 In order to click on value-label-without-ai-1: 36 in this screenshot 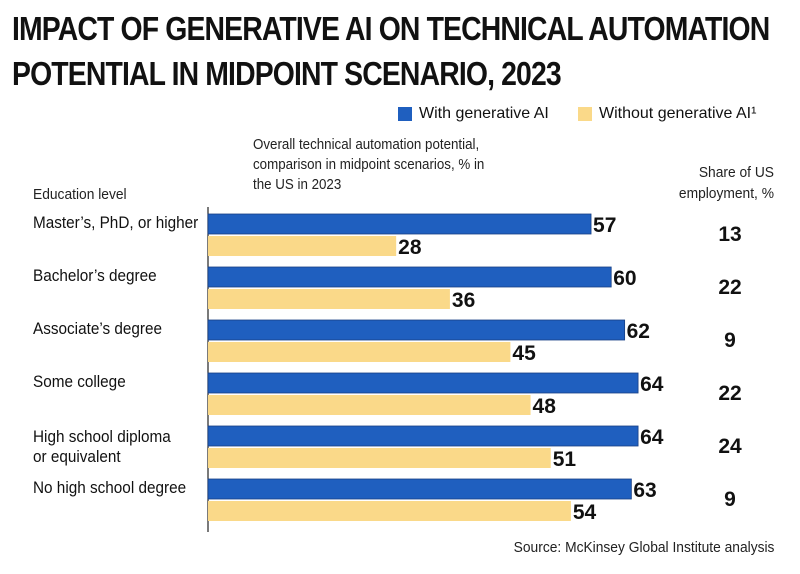, I will do `click(463, 300)`.